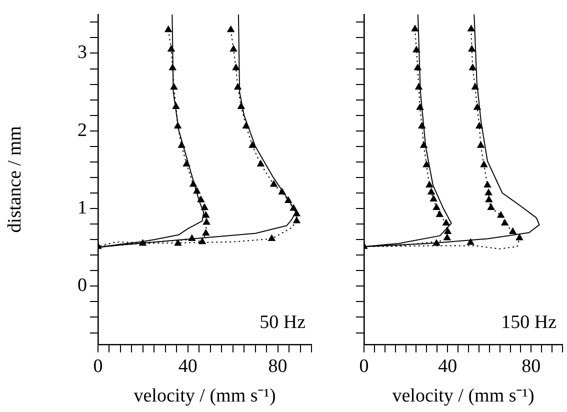  Describe the element at coordinates (82, 208) in the screenshot. I see `y-tick-label: 1` at that location.